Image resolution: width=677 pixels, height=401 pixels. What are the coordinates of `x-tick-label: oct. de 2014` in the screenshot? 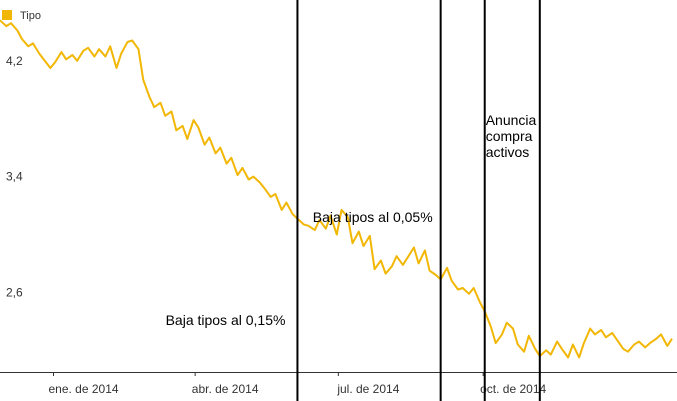 It's located at (513, 389).